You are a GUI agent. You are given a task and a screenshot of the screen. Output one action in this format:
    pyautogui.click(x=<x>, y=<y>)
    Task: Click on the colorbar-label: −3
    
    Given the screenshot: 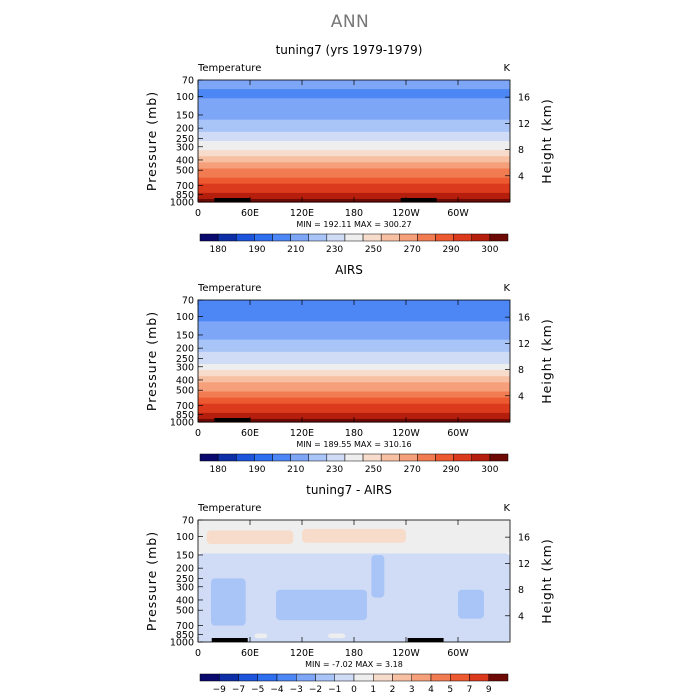 What is the action you would take?
    pyautogui.click(x=296, y=690)
    